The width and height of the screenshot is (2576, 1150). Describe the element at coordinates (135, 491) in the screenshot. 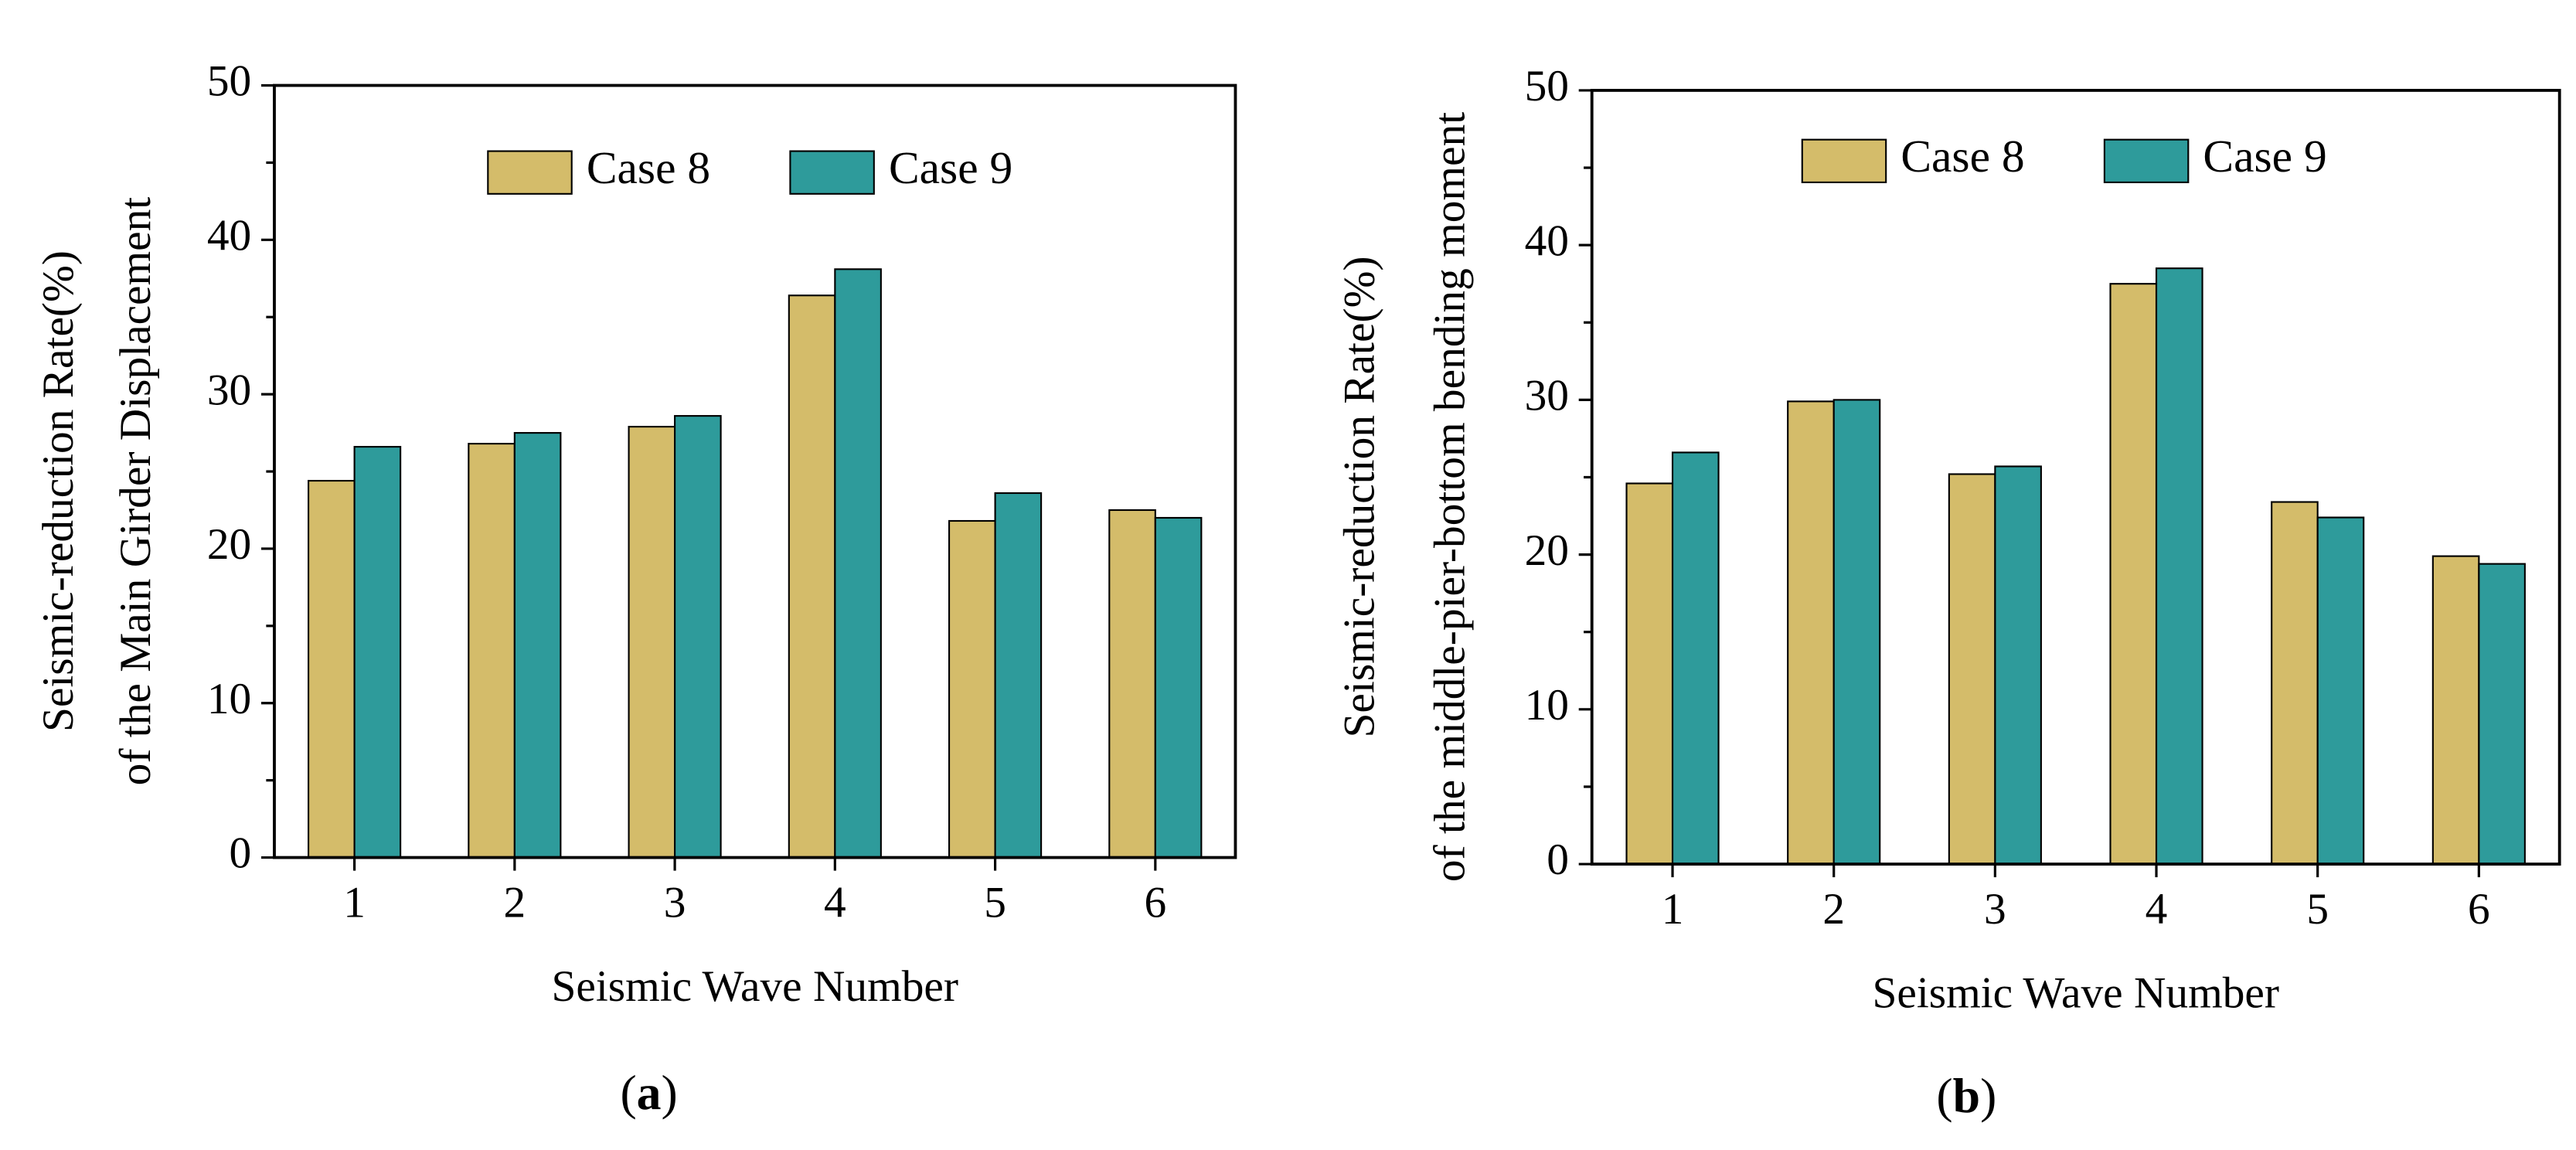

I see `y-axis-label: of the Main Girder Displacement` at that location.